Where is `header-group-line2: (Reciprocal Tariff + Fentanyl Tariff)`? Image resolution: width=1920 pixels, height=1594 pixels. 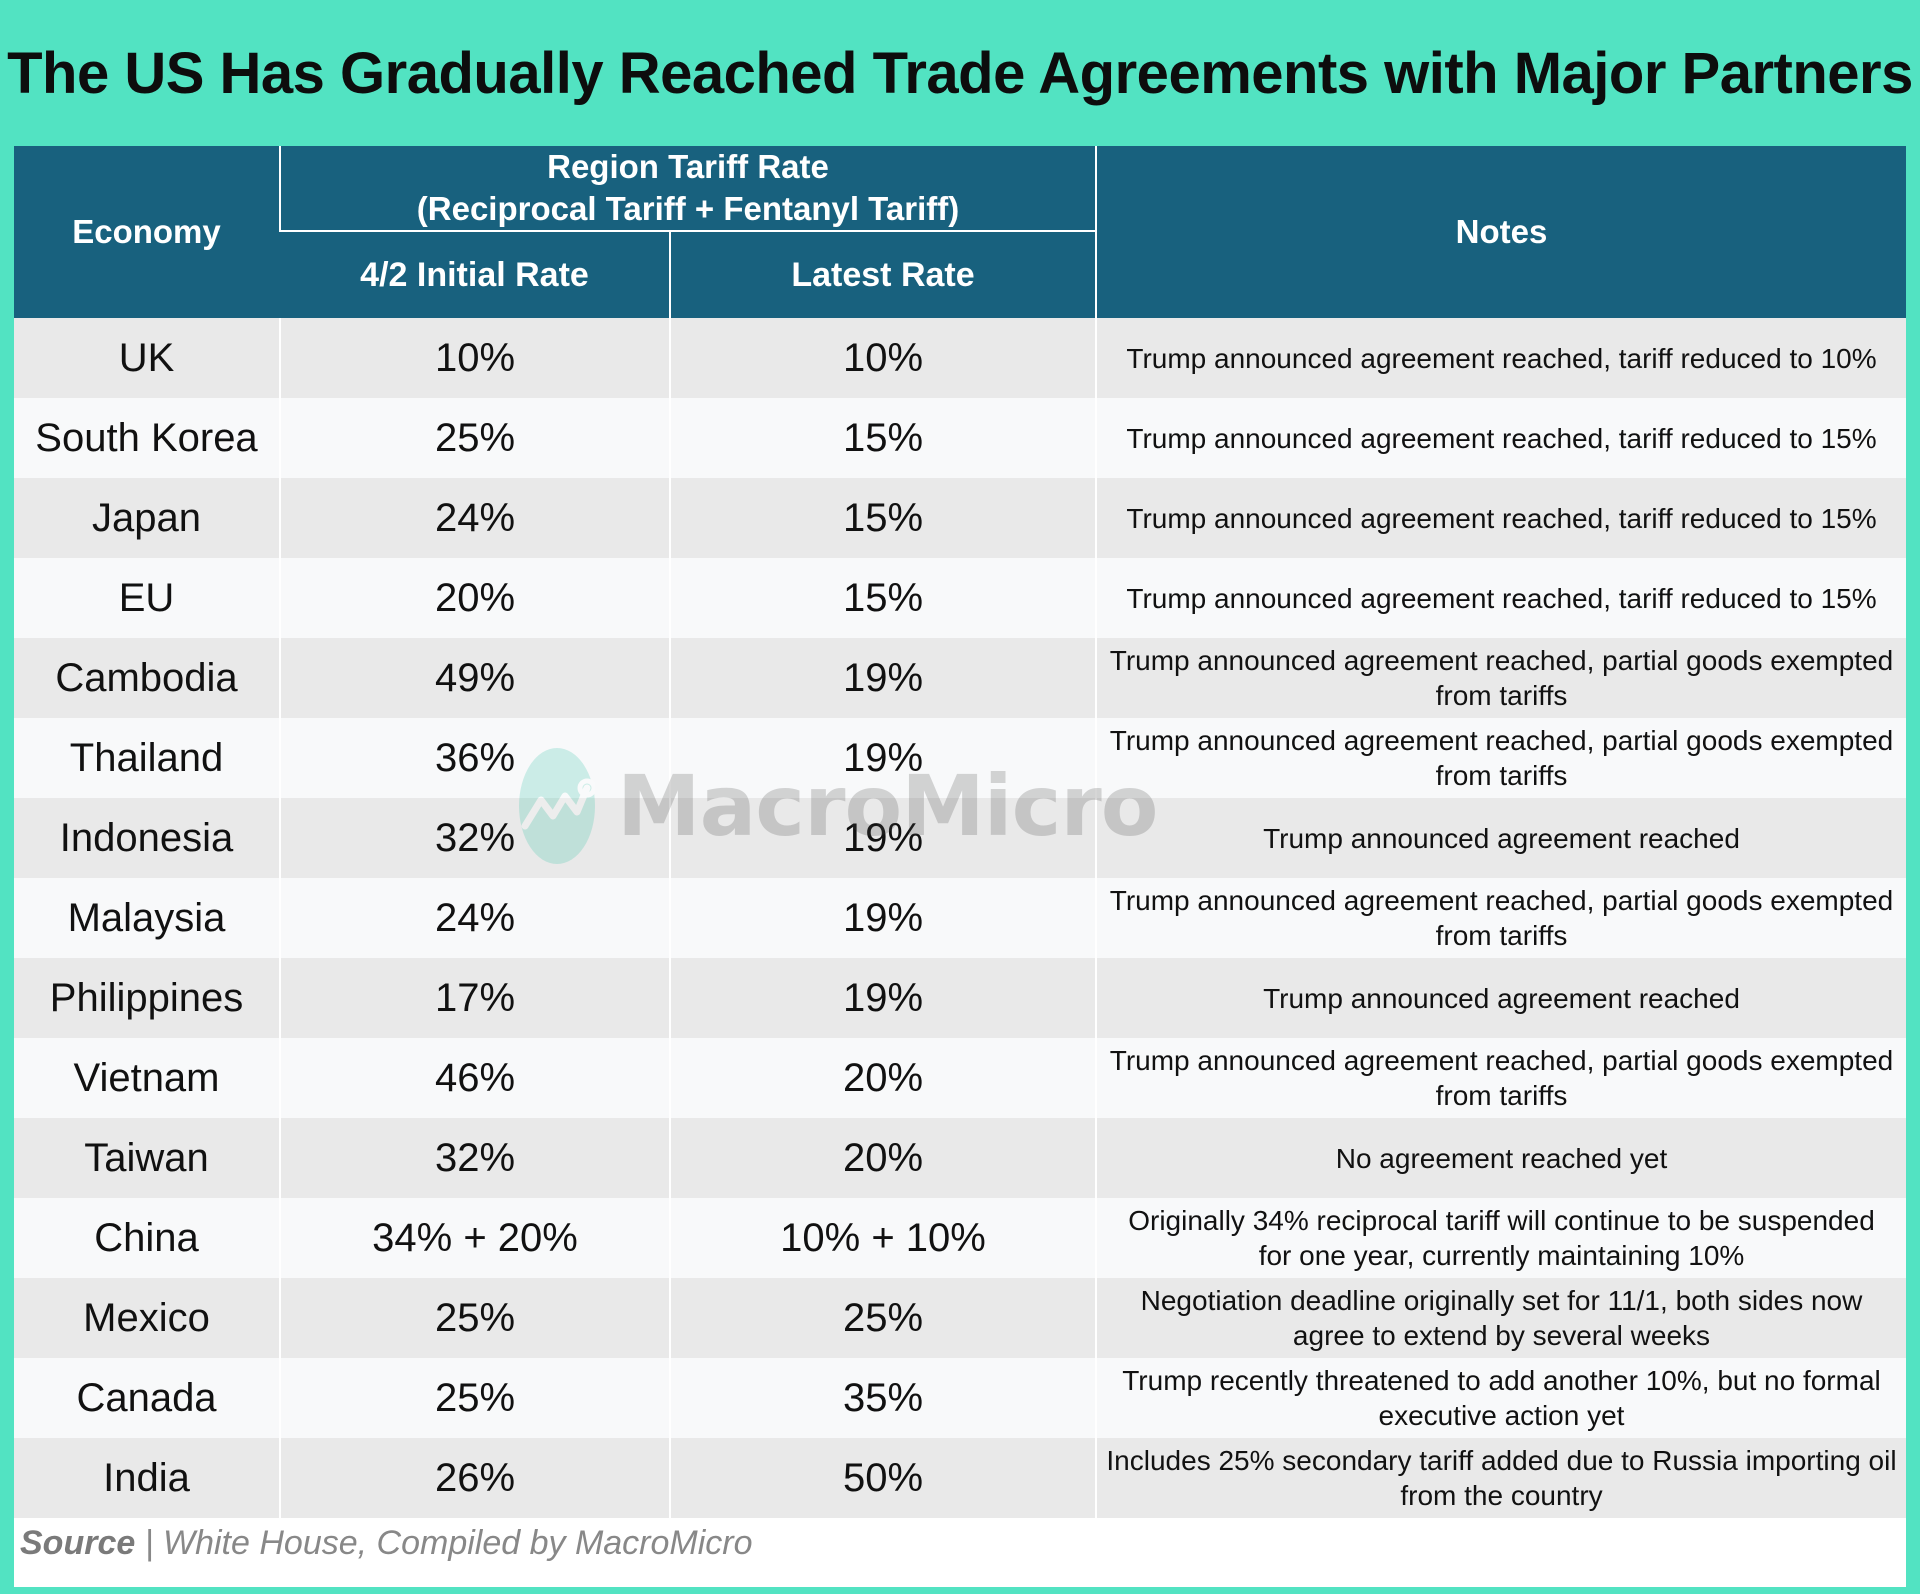
header-group-line2: (Reciprocal Tariff + Fentanyl Tariff) is located at coordinates (688, 208).